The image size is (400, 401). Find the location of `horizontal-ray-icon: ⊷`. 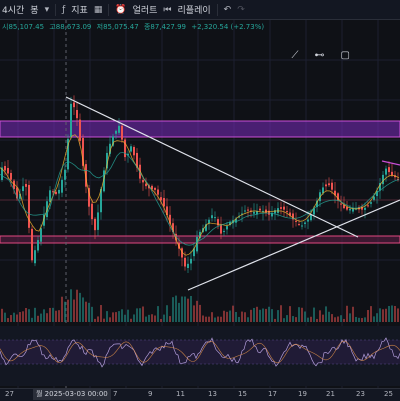

horizontal-ray-icon: ⊷ is located at coordinates (319, 55).